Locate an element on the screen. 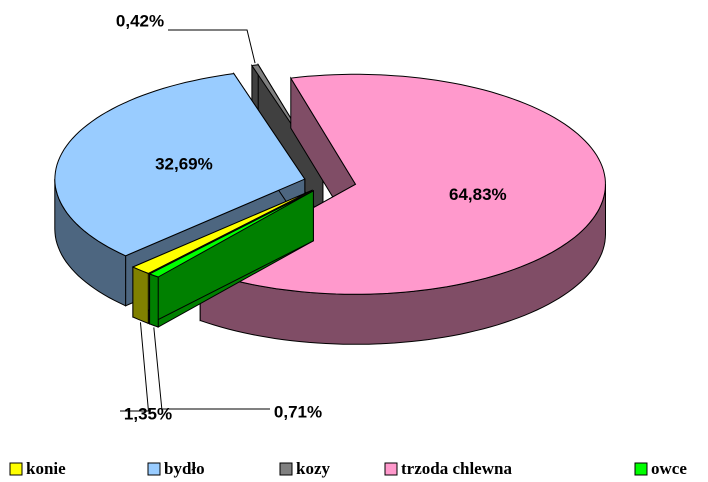 The width and height of the screenshot is (708, 482). legend-item: owce is located at coordinates (660, 468).